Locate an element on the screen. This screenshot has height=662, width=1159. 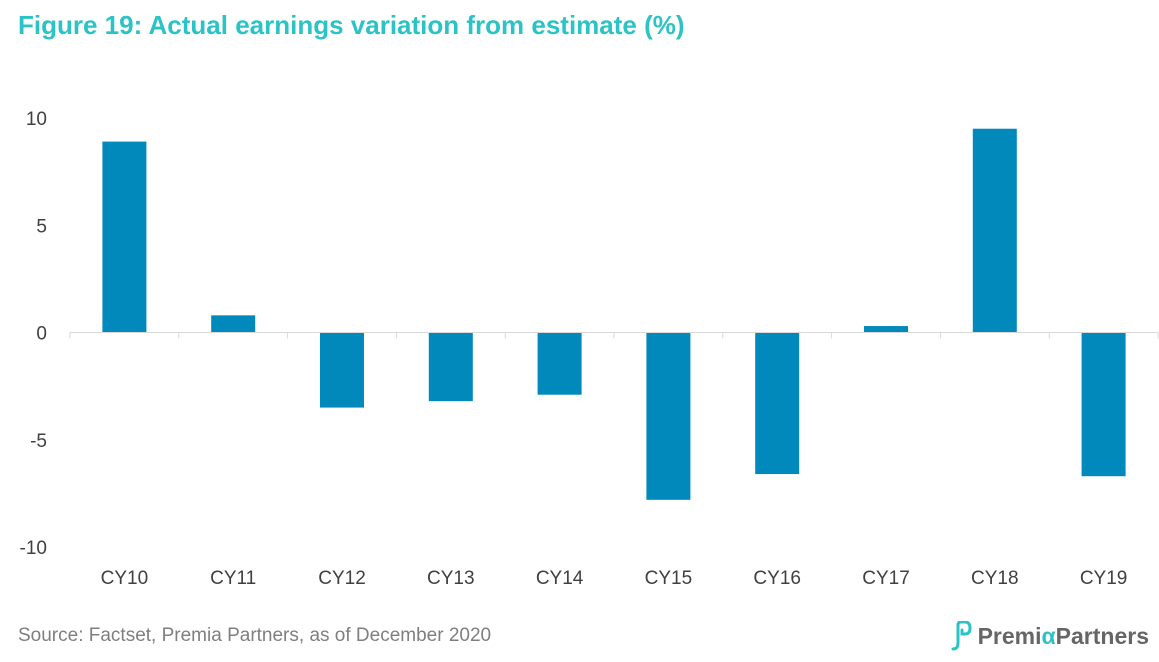
premia-partners-logo-icon is located at coordinates (961, 636).